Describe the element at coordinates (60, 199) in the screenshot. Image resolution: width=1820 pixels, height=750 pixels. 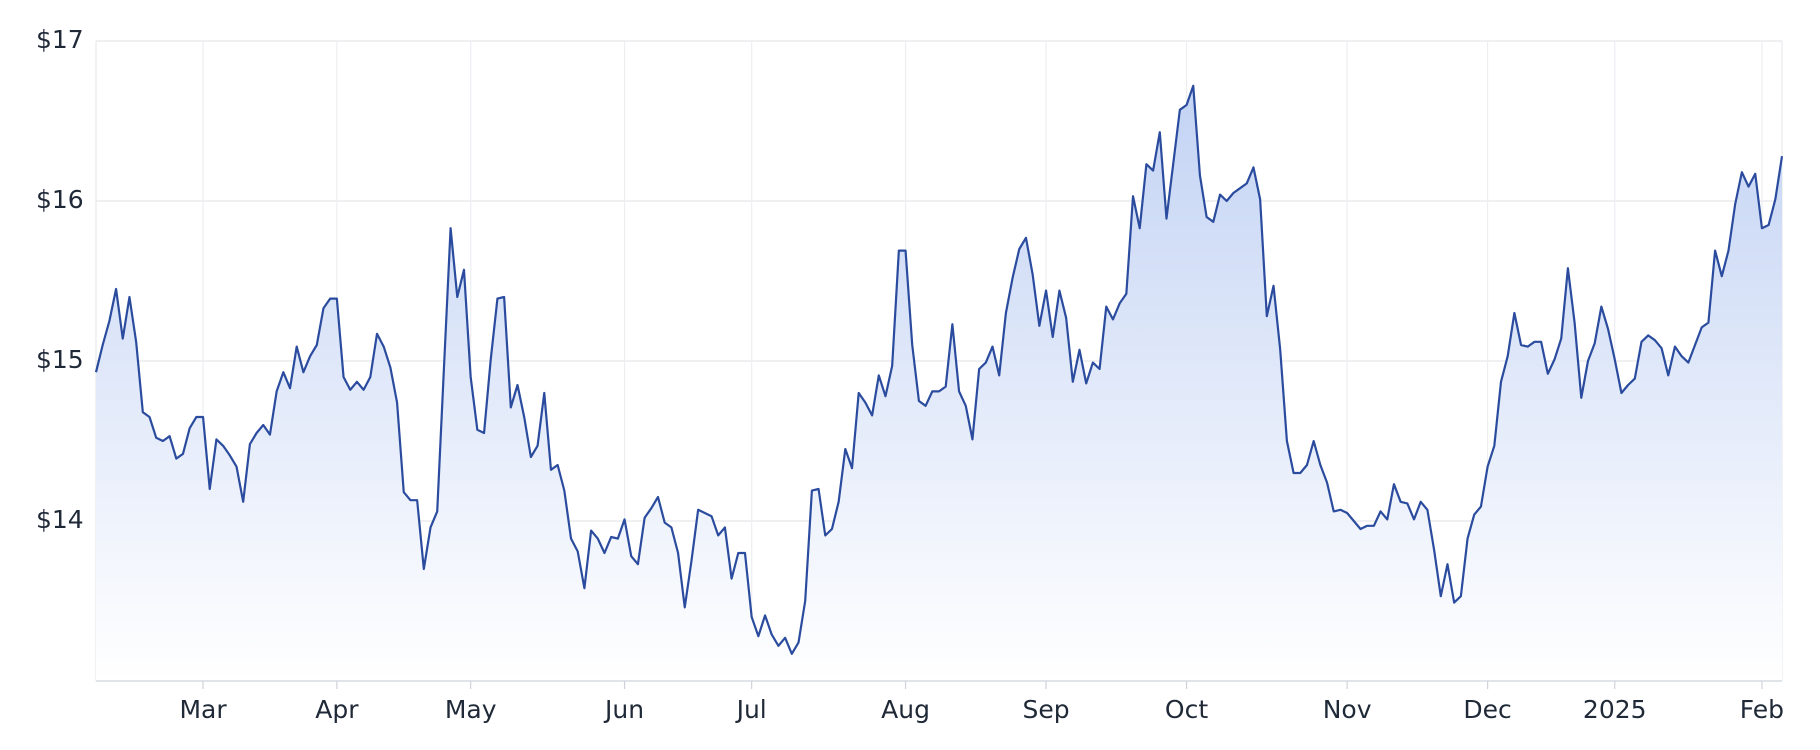
I see `y-tick-label: $16` at that location.